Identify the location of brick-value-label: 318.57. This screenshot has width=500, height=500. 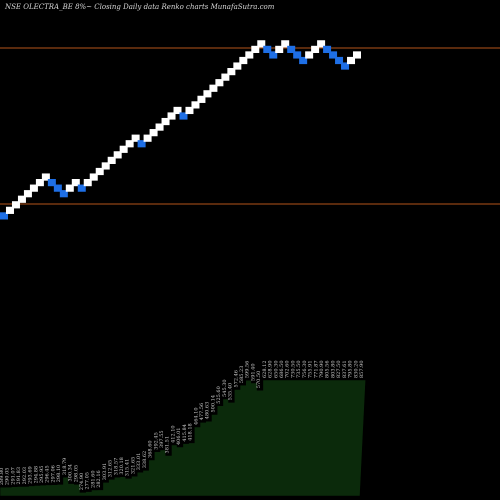
(116, 467).